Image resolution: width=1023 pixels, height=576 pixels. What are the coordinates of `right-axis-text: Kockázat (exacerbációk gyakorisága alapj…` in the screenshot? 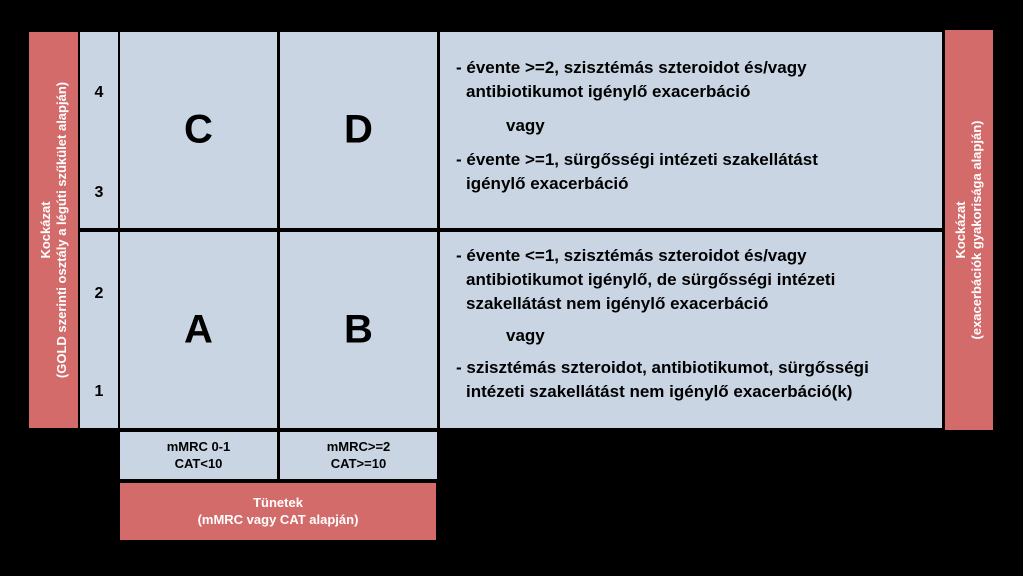 It's located at (969, 230).